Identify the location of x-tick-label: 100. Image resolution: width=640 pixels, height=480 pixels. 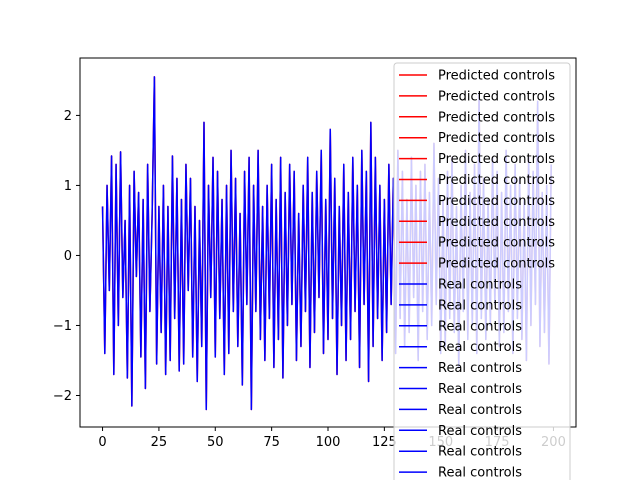
(328, 442).